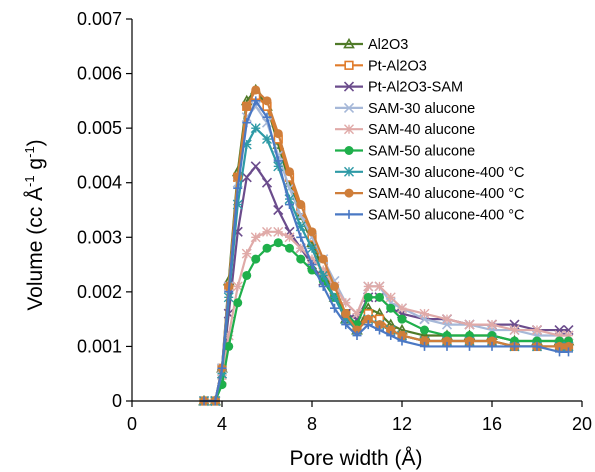  What do you see at coordinates (222, 424) in the screenshot?
I see `x-tick-label: 4` at bounding box center [222, 424].